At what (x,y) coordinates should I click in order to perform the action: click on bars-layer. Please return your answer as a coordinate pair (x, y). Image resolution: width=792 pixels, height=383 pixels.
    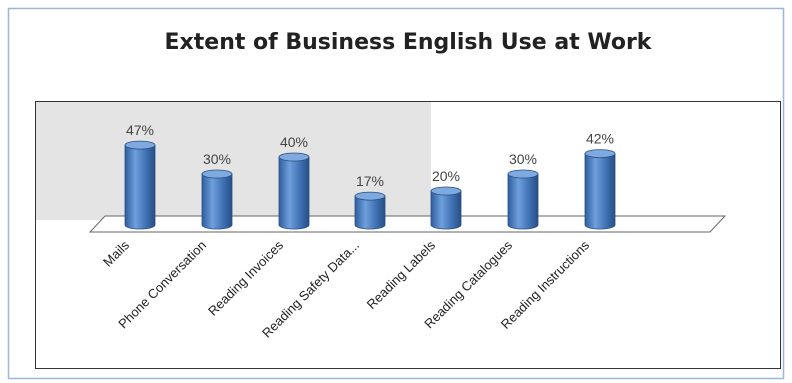
    Looking at the image, I should click on (370, 185).